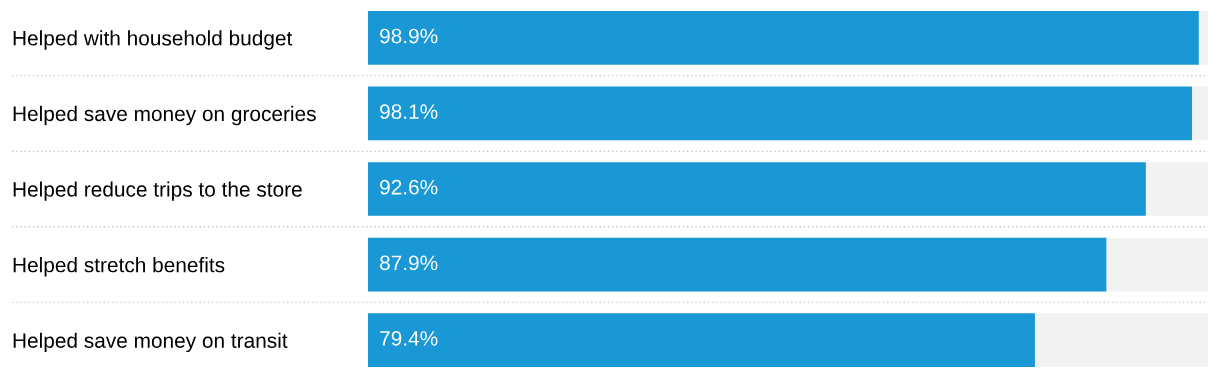 This screenshot has height=378, width=1220. I want to click on y-tick-label: Helped with household budget, so click(153, 40).